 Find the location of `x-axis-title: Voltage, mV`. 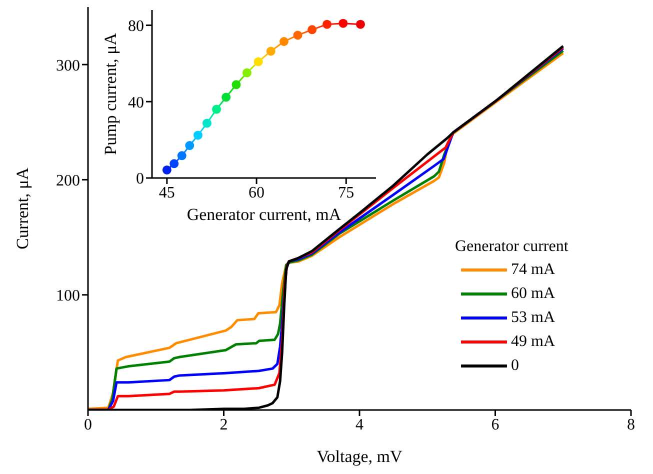

x-axis-title: Voltage, mV is located at coordinates (360, 456).